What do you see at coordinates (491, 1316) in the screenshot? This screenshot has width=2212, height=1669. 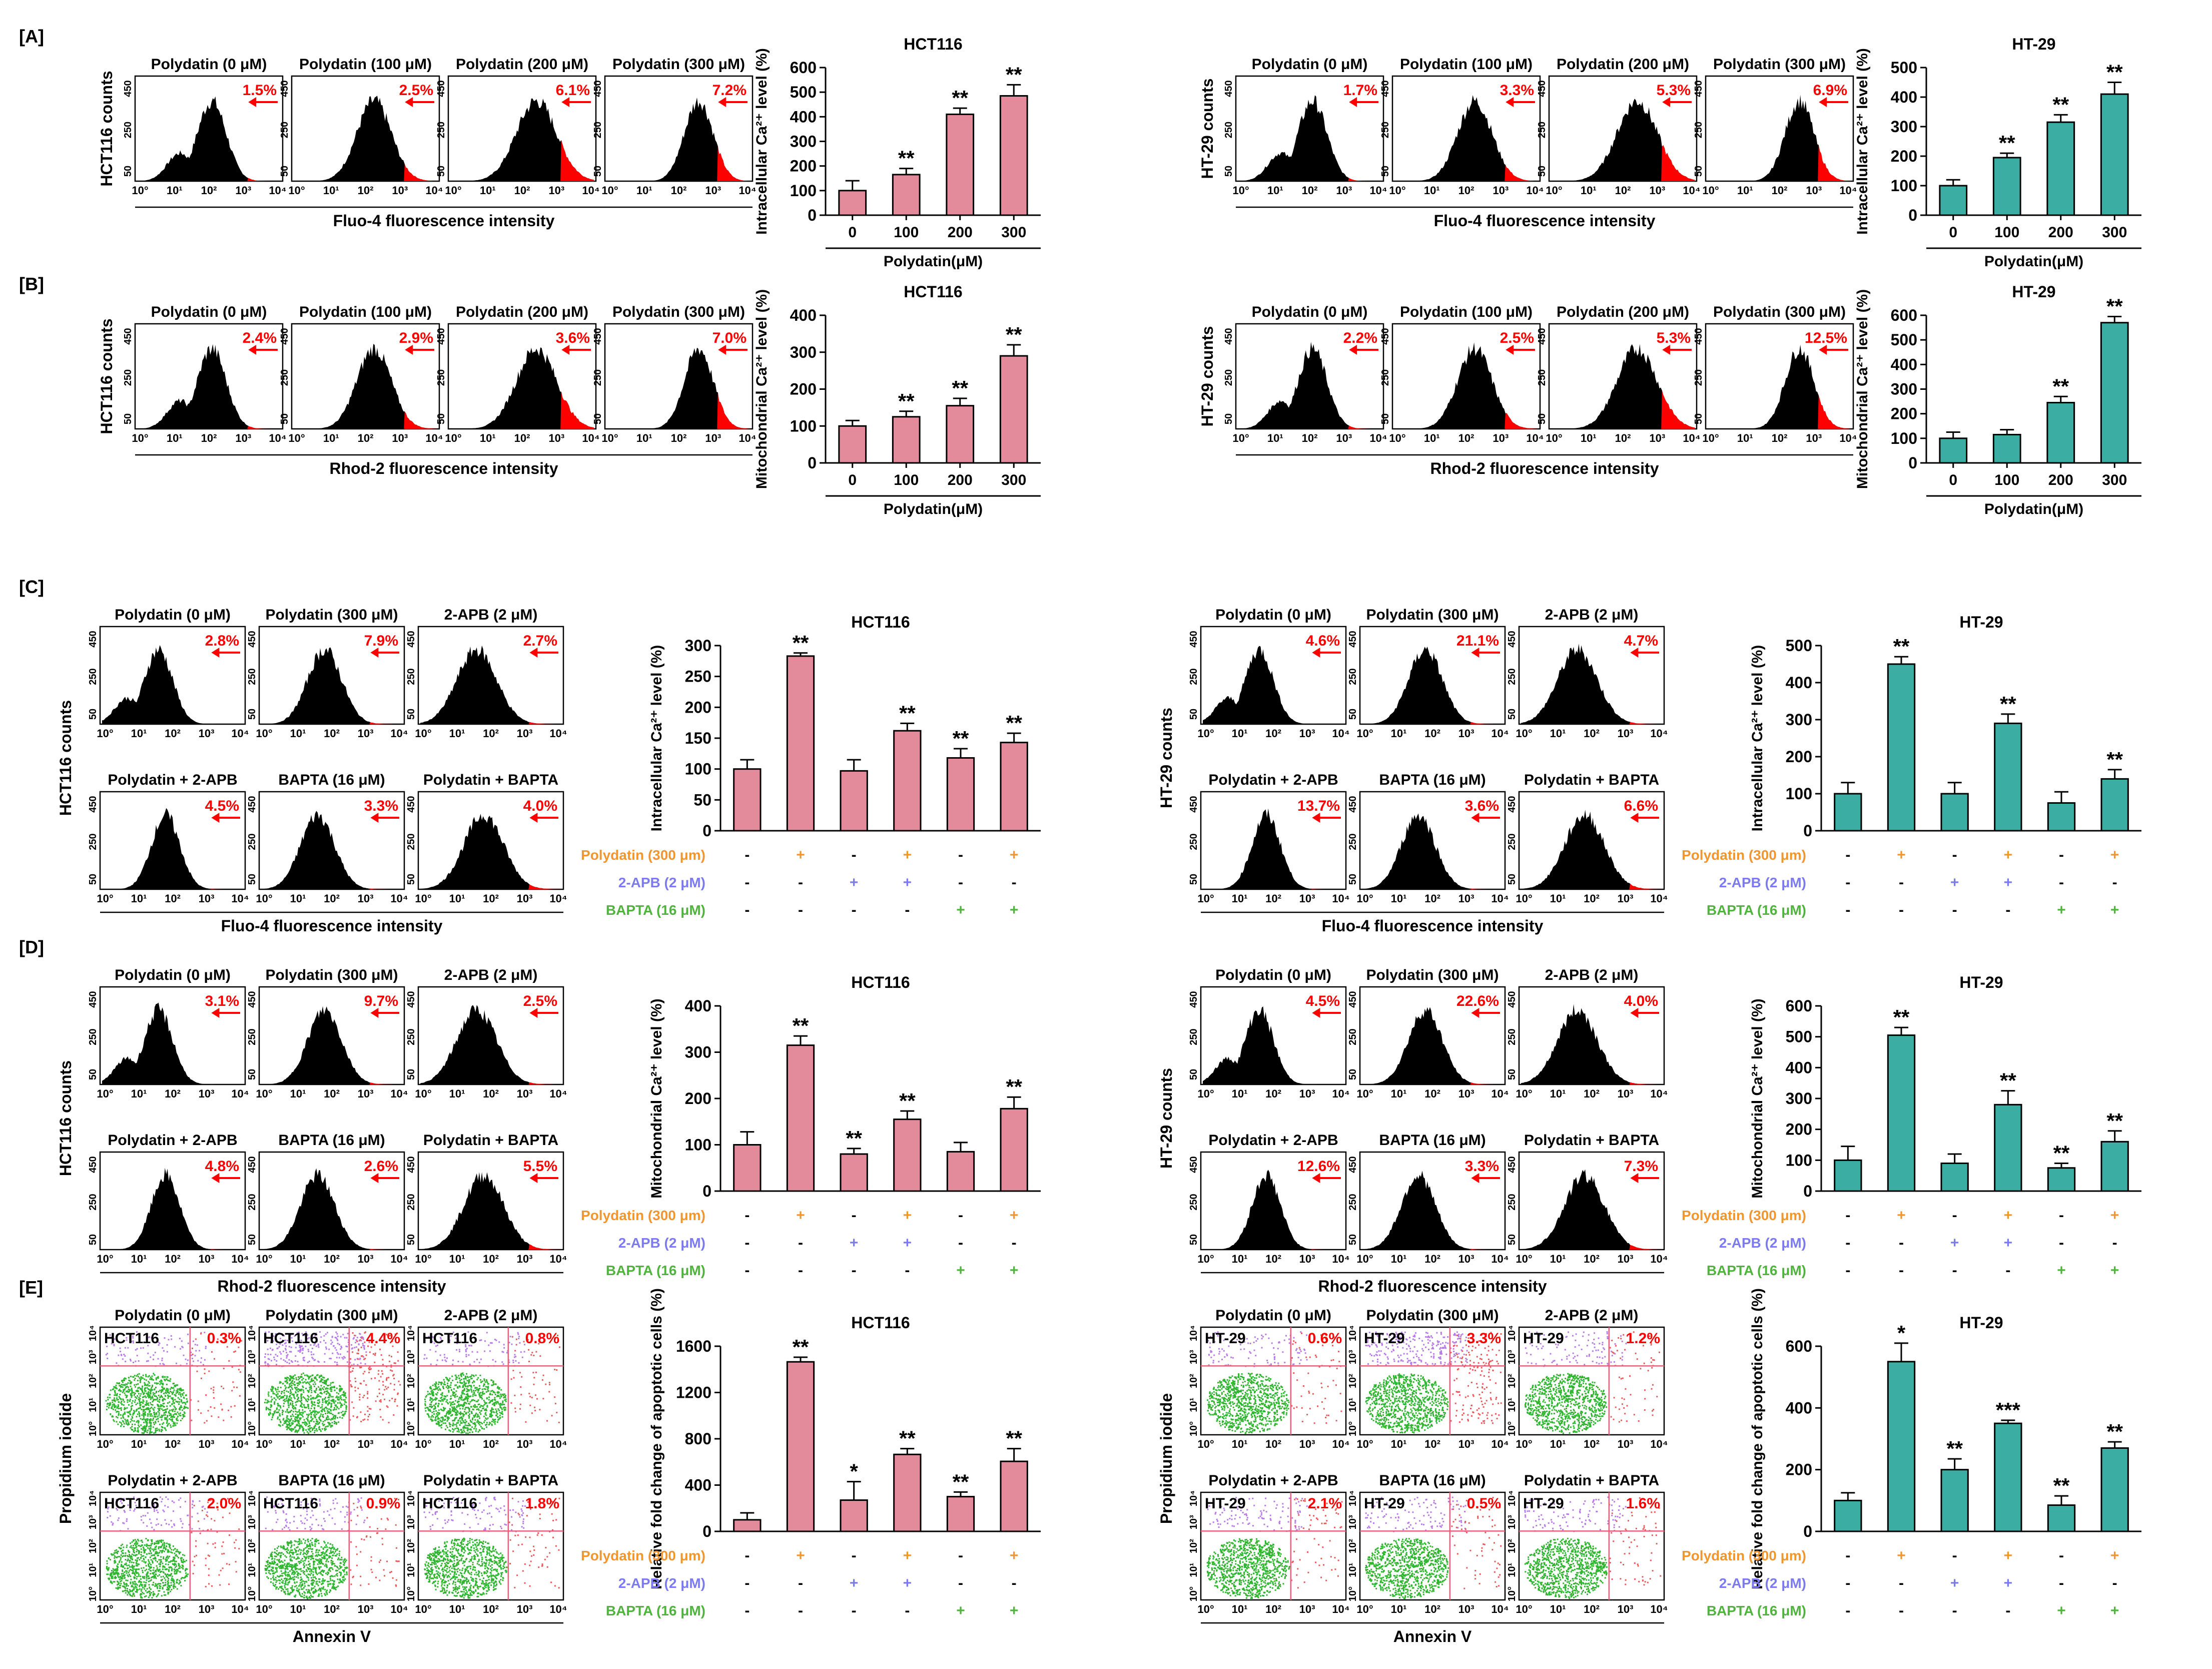 I see `scatter-title: 2-APB (2 μM)` at bounding box center [491, 1316].